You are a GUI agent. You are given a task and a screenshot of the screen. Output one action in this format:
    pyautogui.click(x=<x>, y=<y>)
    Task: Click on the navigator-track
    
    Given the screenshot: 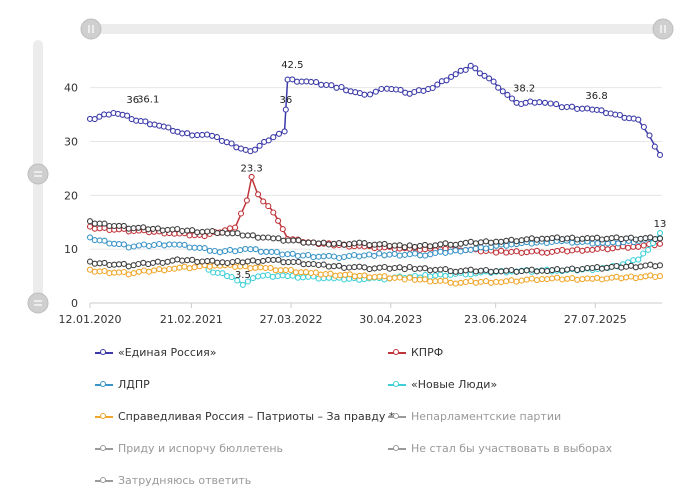 What is the action you would take?
    pyautogui.click(x=376, y=29)
    